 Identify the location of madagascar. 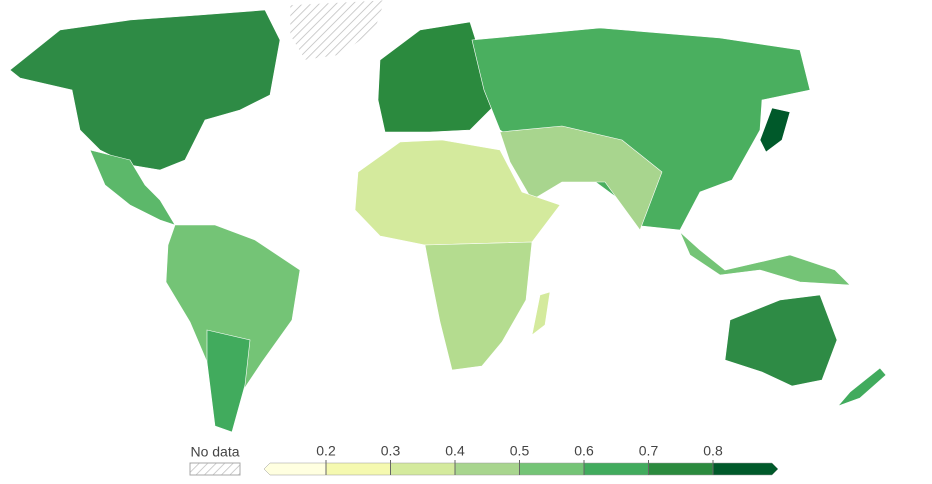
(541, 313).